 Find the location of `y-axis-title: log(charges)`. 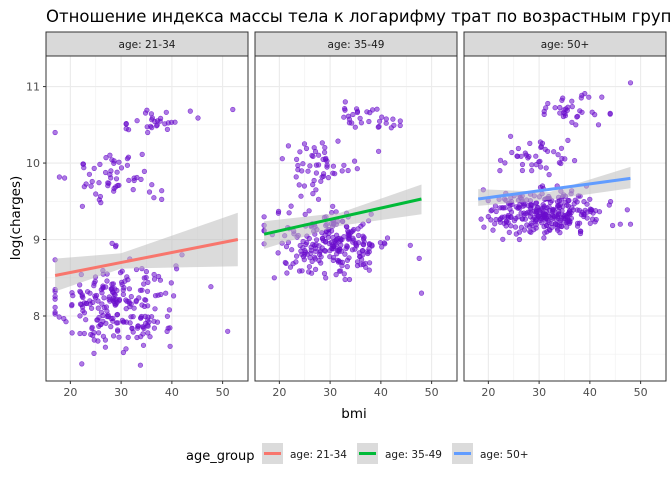

y-axis-title: log(charges) is located at coordinates (16, 218).